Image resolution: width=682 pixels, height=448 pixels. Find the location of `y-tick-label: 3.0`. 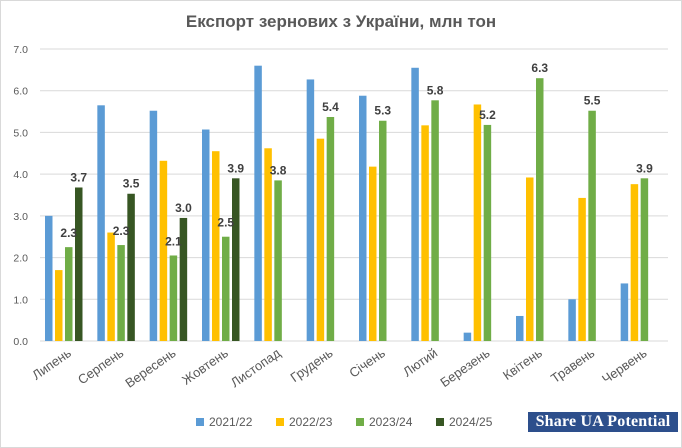

y-tick-label: 3.0 is located at coordinates (20, 217).